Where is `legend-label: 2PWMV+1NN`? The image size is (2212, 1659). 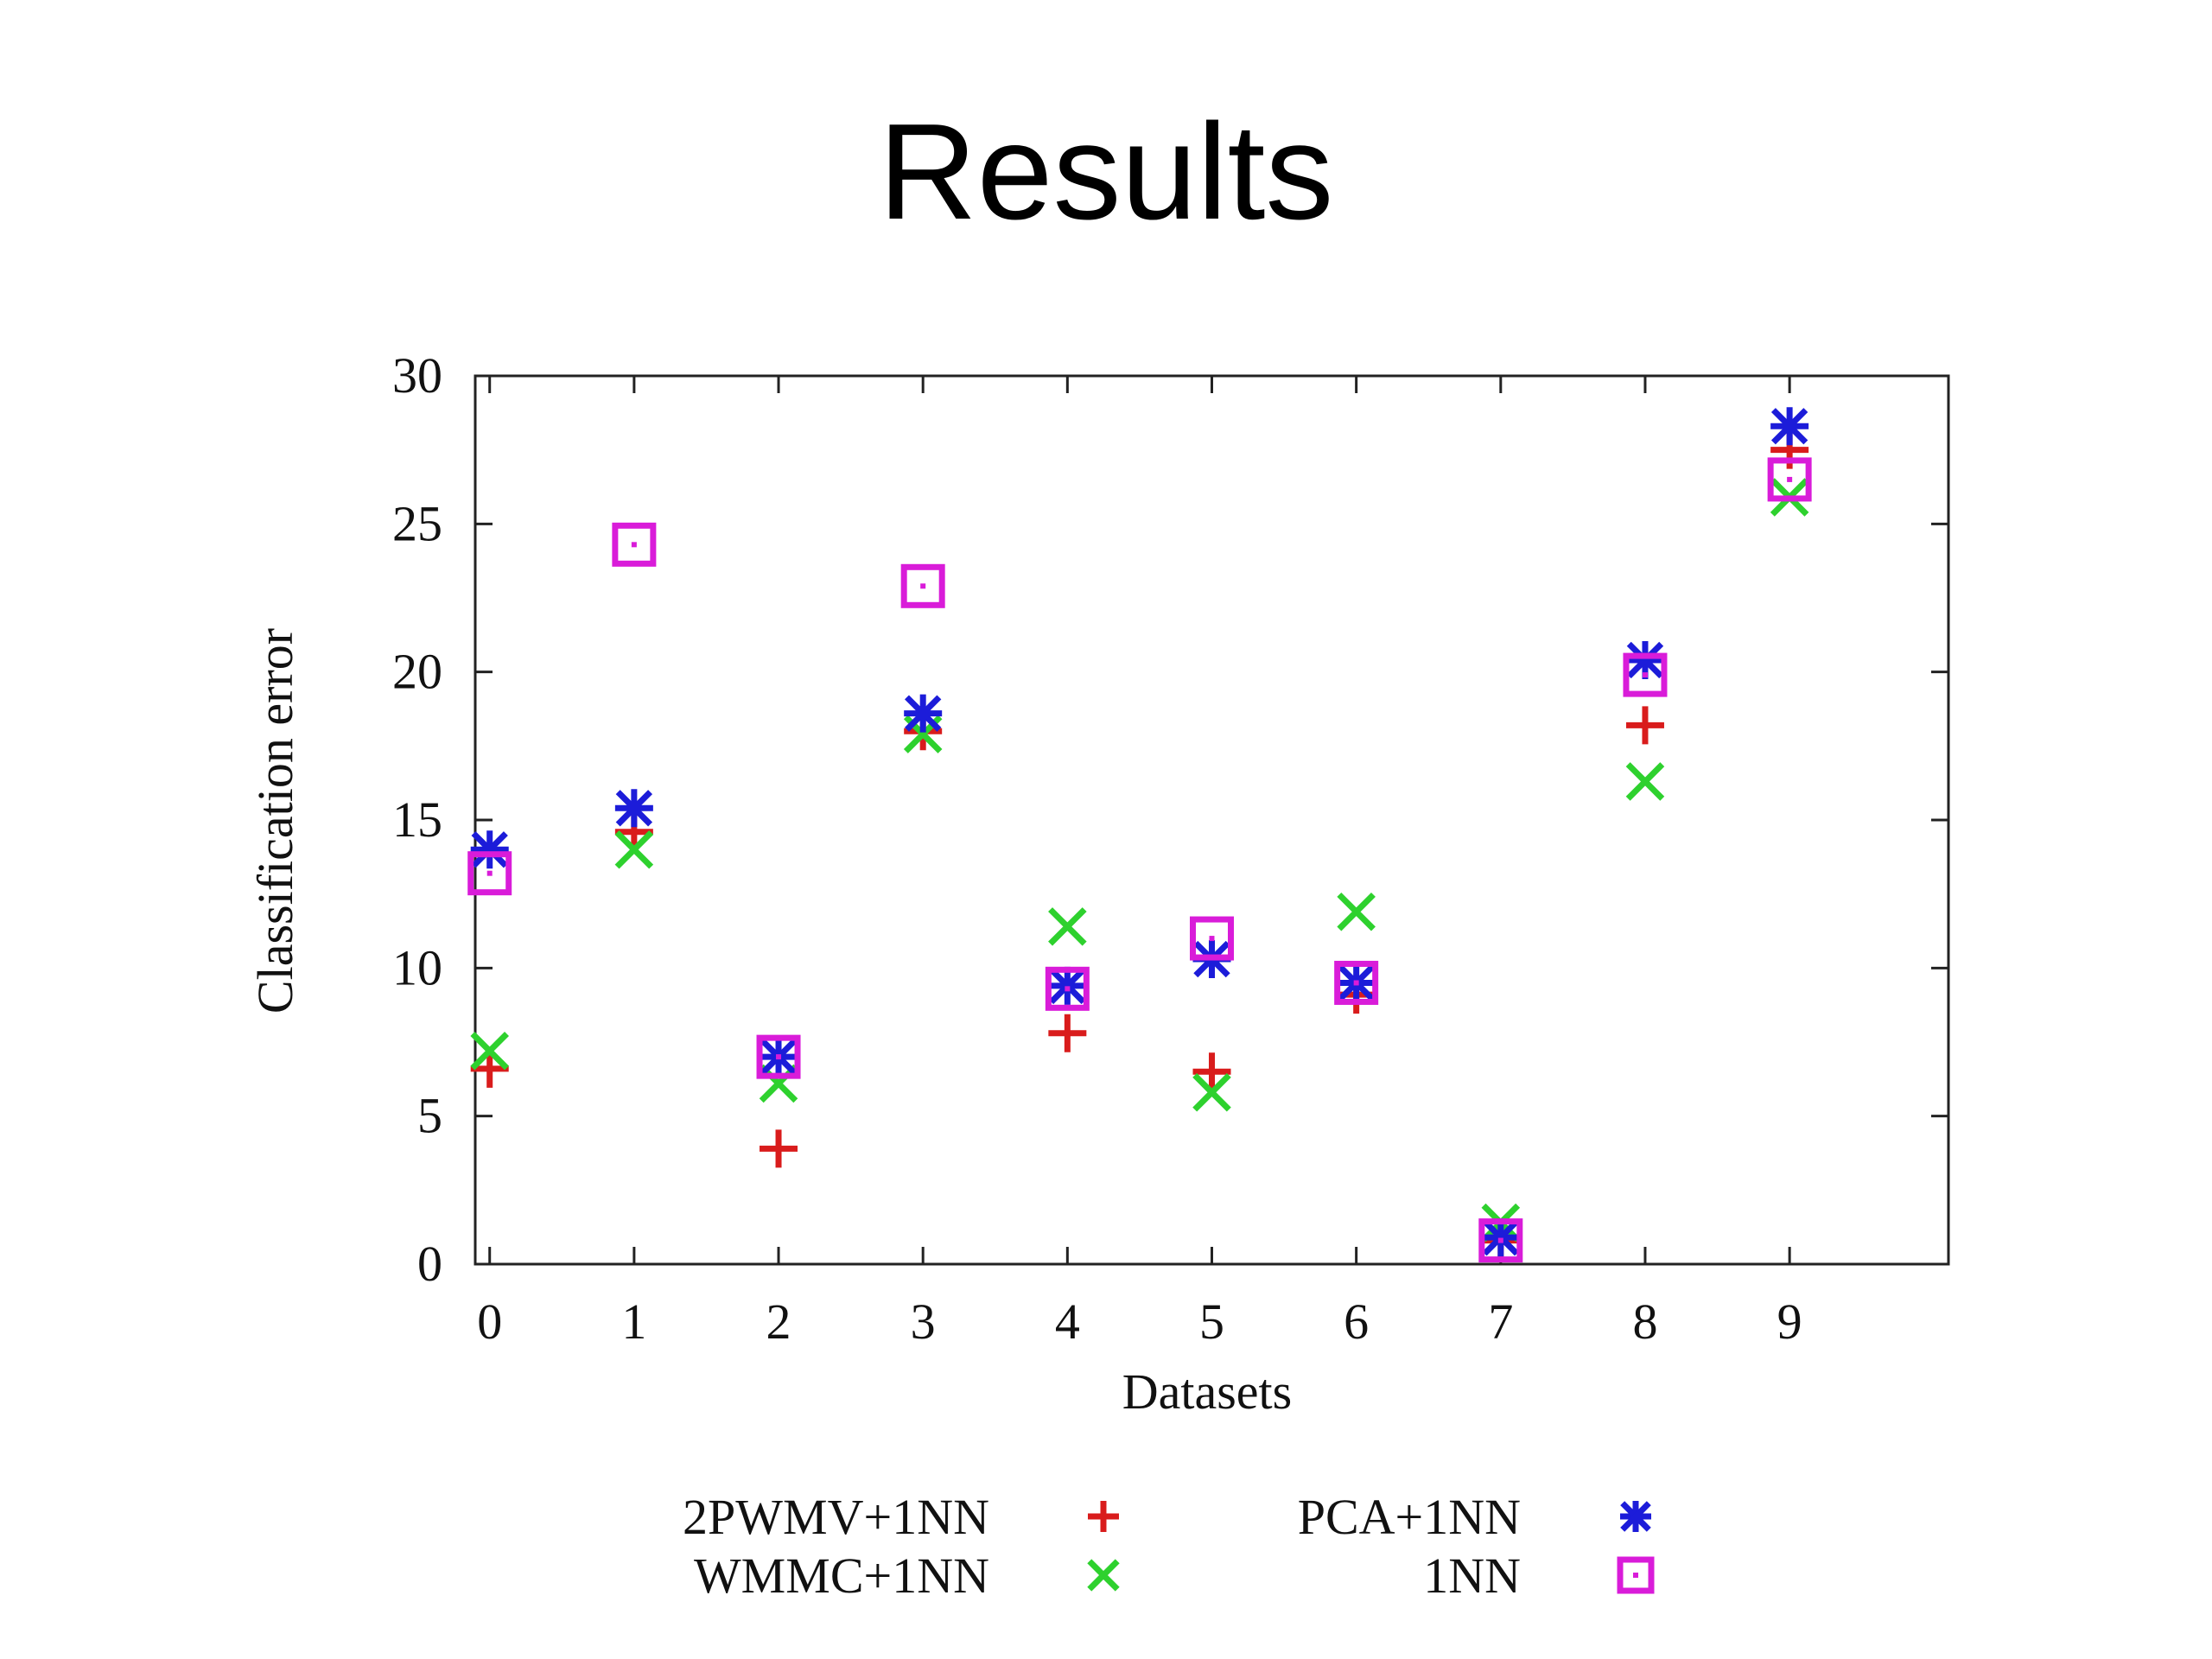
legend-label: 2PWMV+1NN is located at coordinates (836, 1517).